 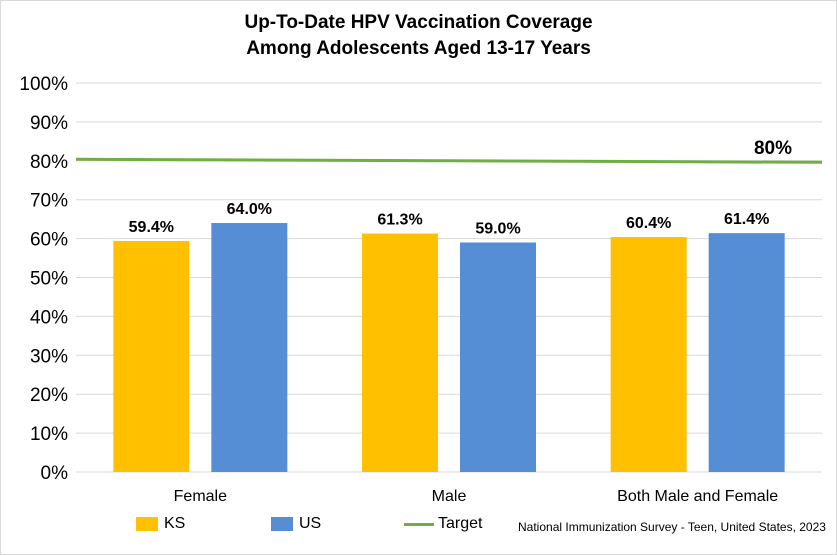 What do you see at coordinates (648, 223) in the screenshot?
I see `data-label-ks: 60.4%` at bounding box center [648, 223].